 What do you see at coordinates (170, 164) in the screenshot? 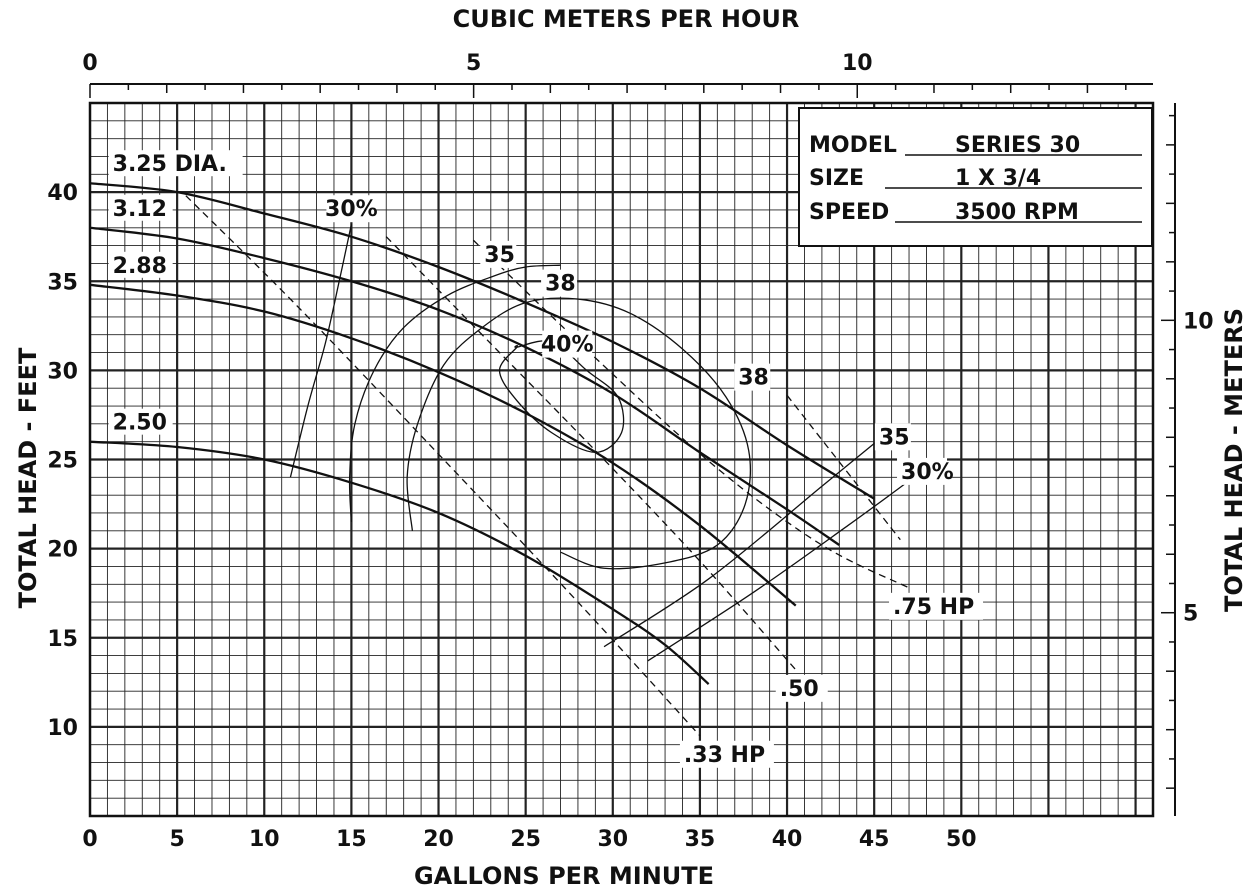
I see `impeller-label: 3.25 DIA.` at bounding box center [170, 164].